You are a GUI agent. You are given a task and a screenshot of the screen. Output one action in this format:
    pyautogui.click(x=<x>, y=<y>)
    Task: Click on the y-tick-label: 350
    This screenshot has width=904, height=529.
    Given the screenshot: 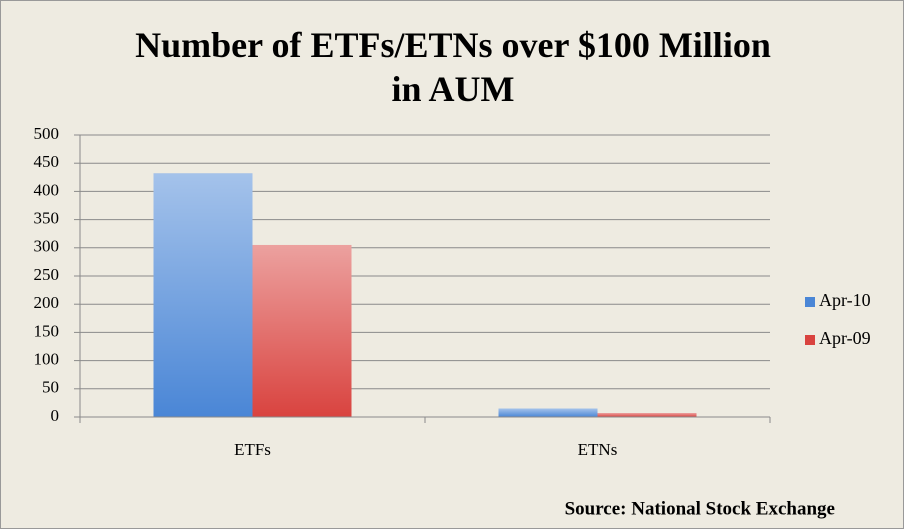 What is the action you would take?
    pyautogui.click(x=47, y=218)
    